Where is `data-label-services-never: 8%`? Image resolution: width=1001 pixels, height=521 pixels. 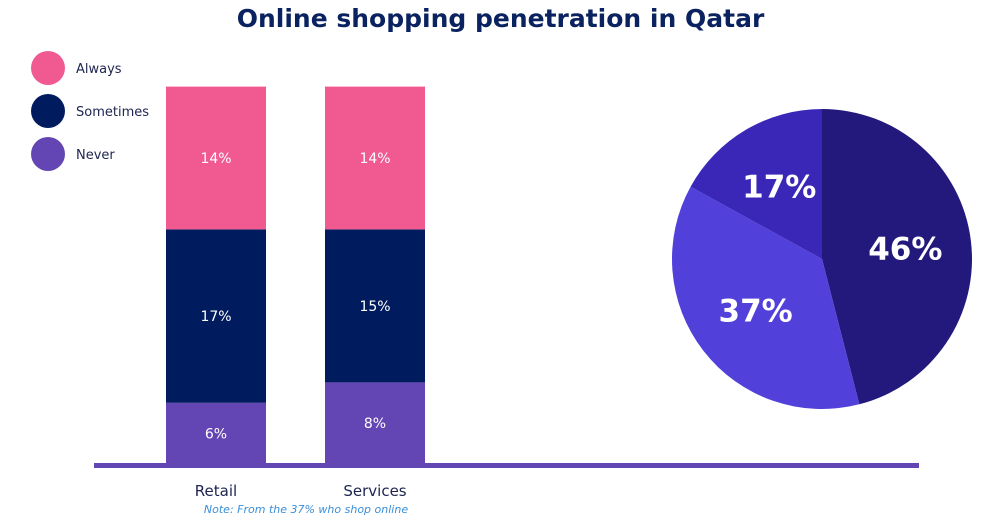
data-label-services-never: 8% is located at coordinates (375, 424).